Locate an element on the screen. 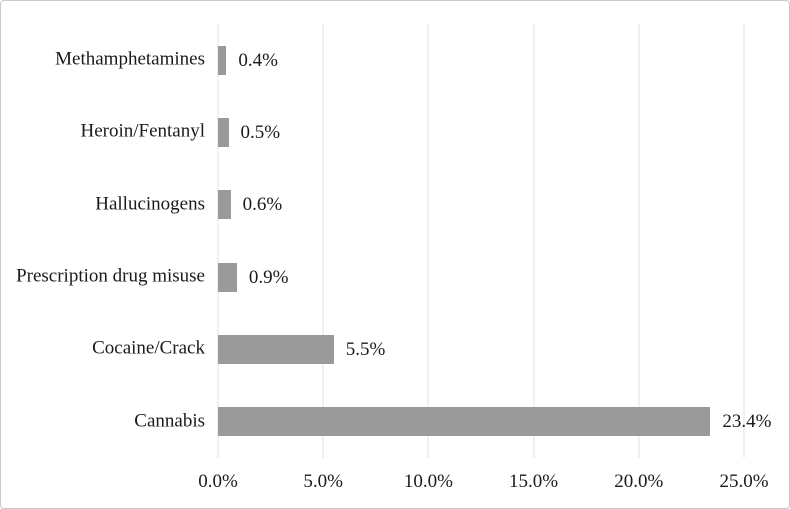  value-label: 23.4% is located at coordinates (747, 422).